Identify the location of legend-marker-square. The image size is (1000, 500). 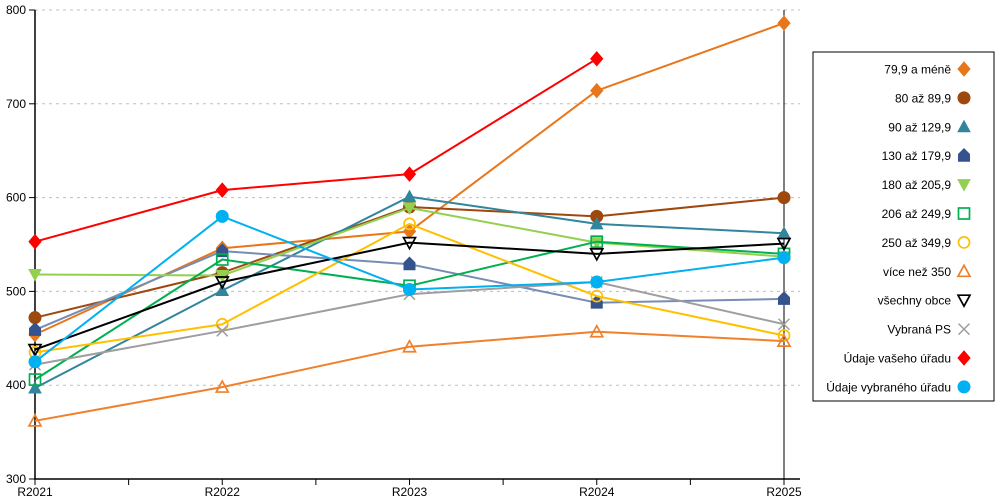
(964, 213).